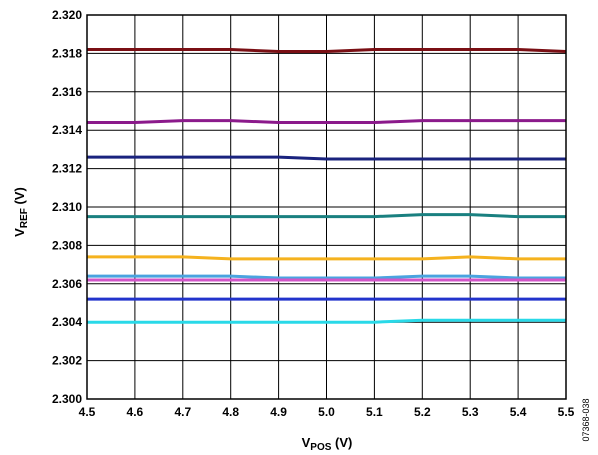 The width and height of the screenshot is (598, 455). I want to click on x-tick-label: 5.0, so click(326, 412).